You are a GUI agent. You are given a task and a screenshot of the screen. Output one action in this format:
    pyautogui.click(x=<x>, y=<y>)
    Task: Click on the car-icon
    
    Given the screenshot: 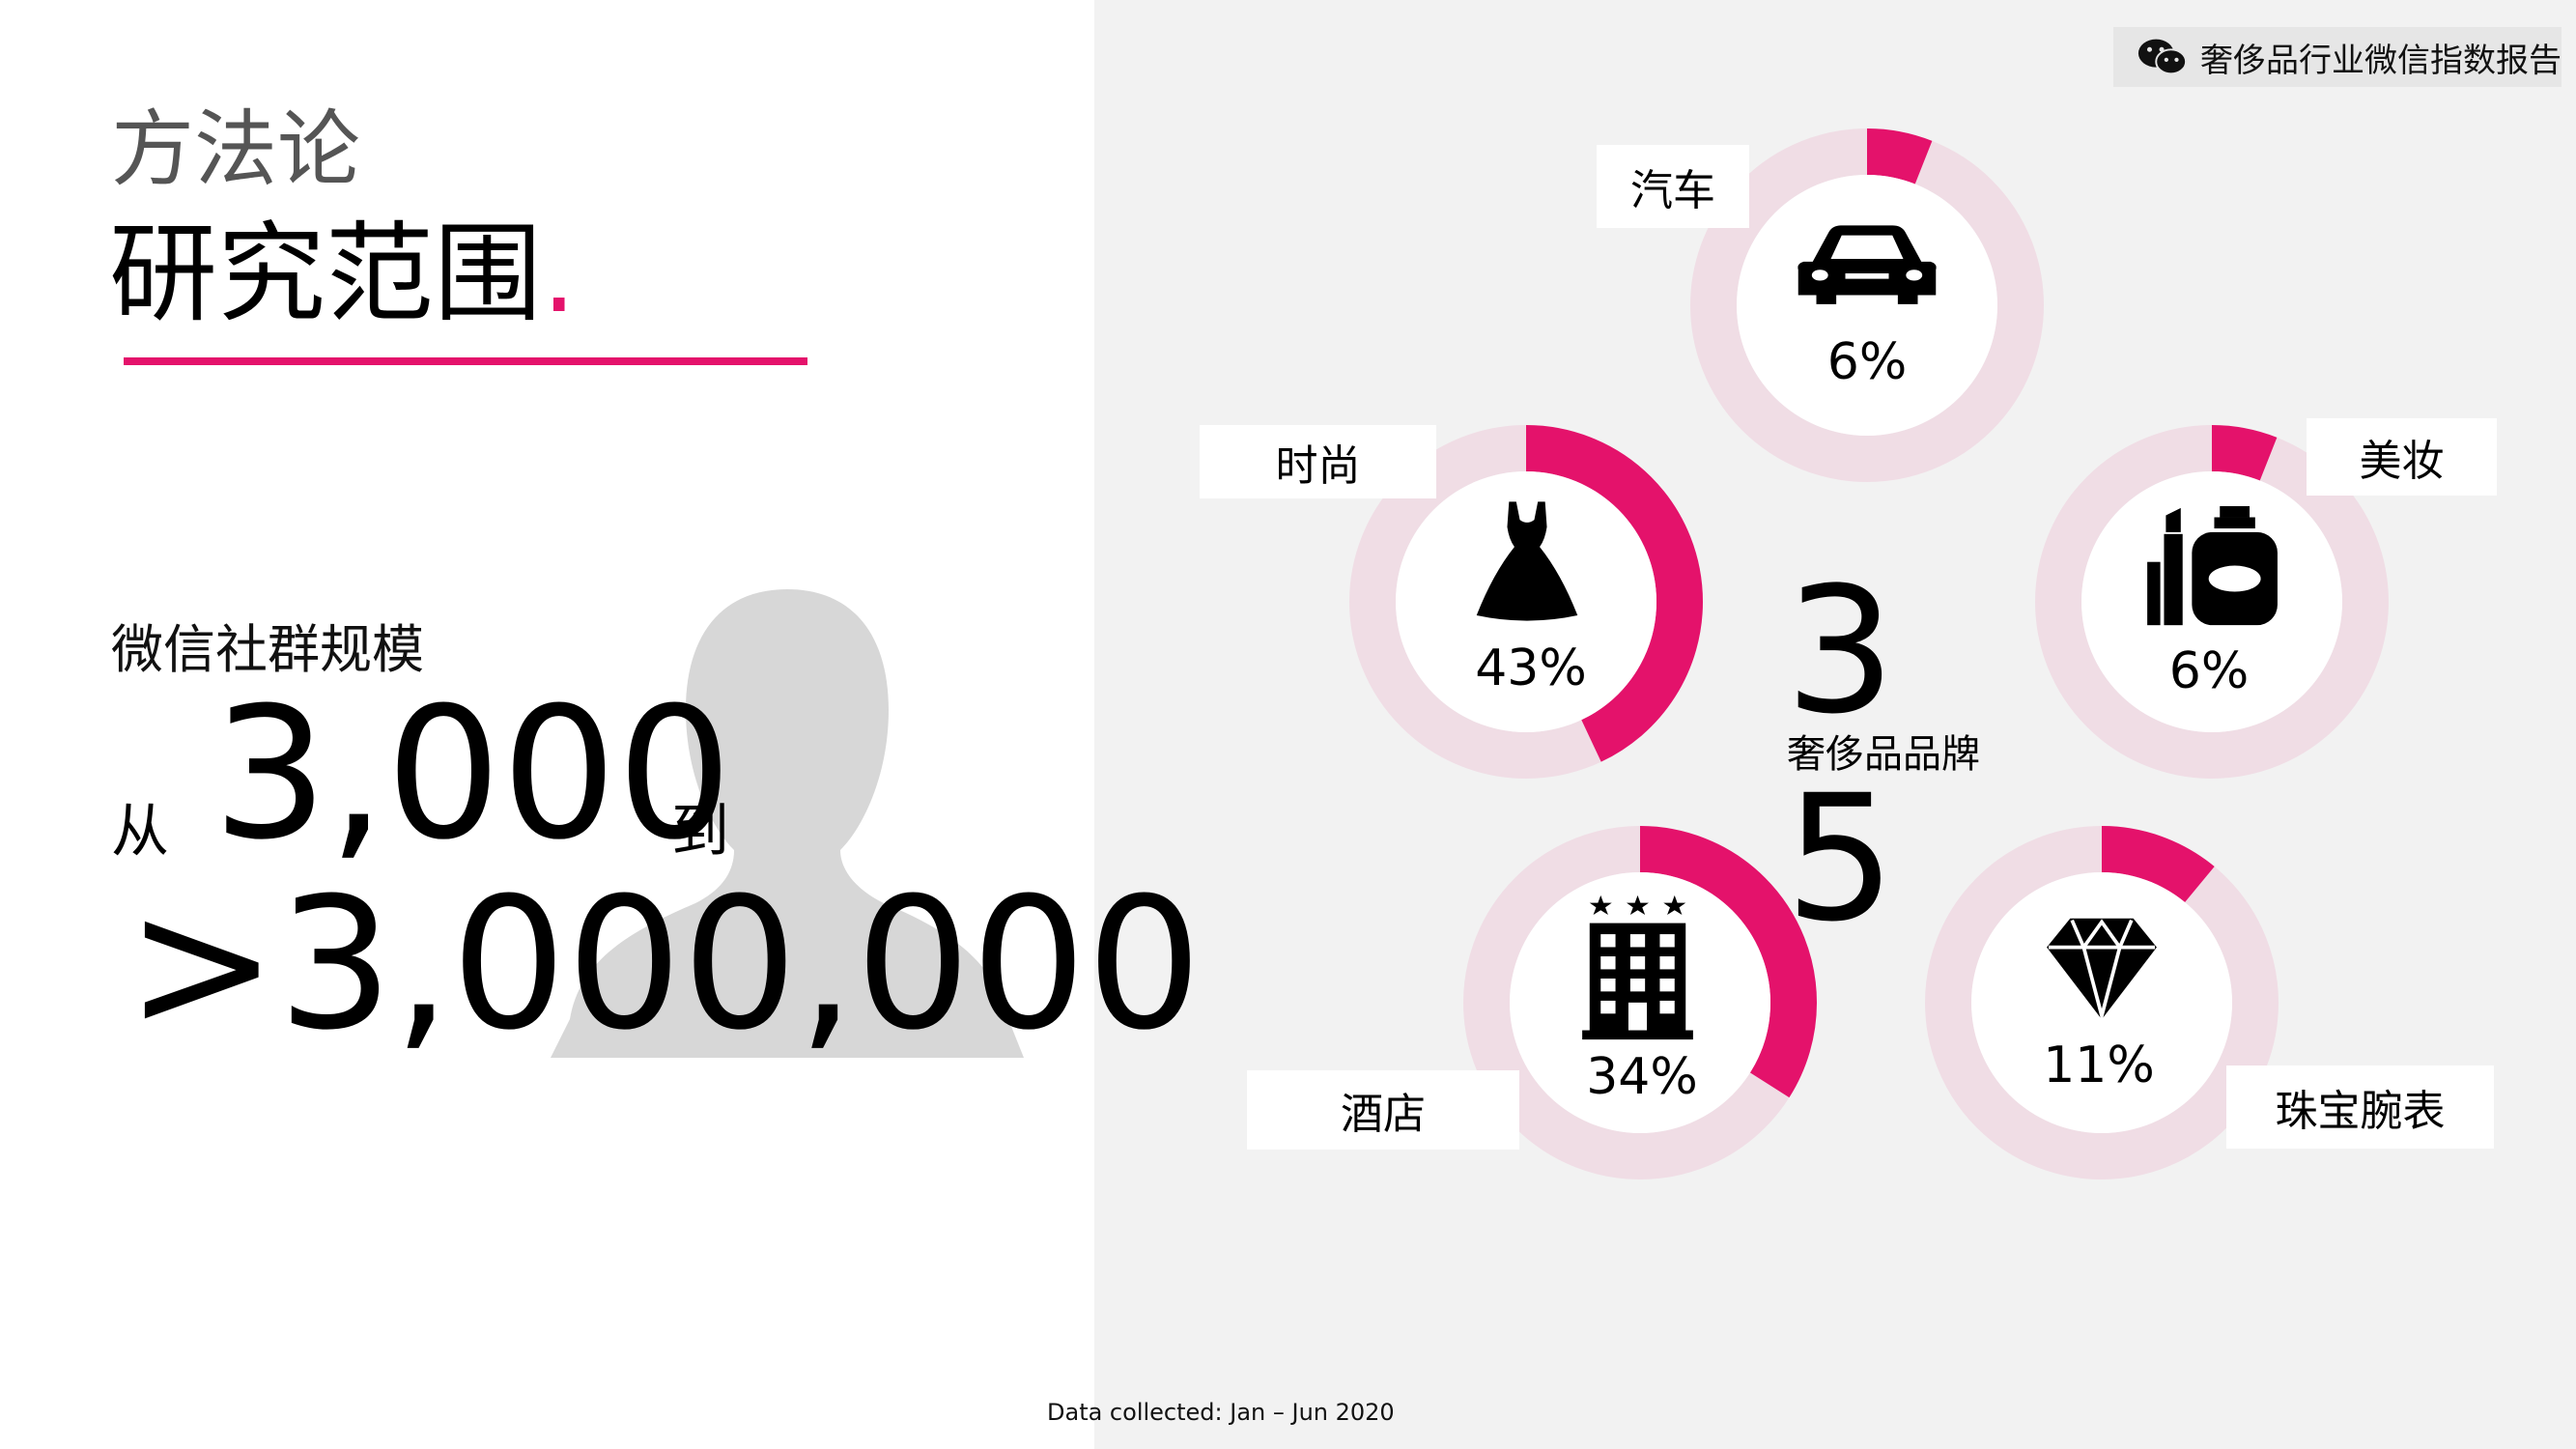 What is the action you would take?
    pyautogui.click(x=1867, y=264)
    